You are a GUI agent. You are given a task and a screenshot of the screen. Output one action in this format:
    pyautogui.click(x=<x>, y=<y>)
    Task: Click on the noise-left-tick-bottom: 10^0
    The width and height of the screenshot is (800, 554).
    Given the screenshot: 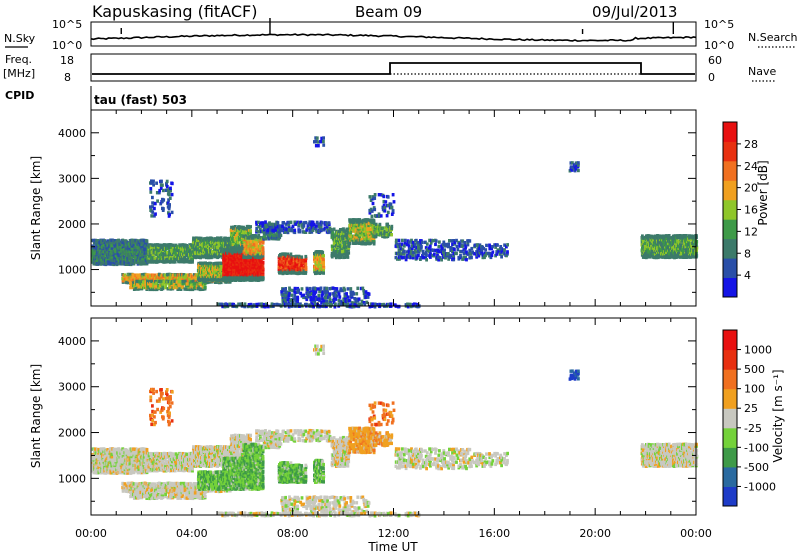 What is the action you would take?
    pyautogui.click(x=67, y=45)
    